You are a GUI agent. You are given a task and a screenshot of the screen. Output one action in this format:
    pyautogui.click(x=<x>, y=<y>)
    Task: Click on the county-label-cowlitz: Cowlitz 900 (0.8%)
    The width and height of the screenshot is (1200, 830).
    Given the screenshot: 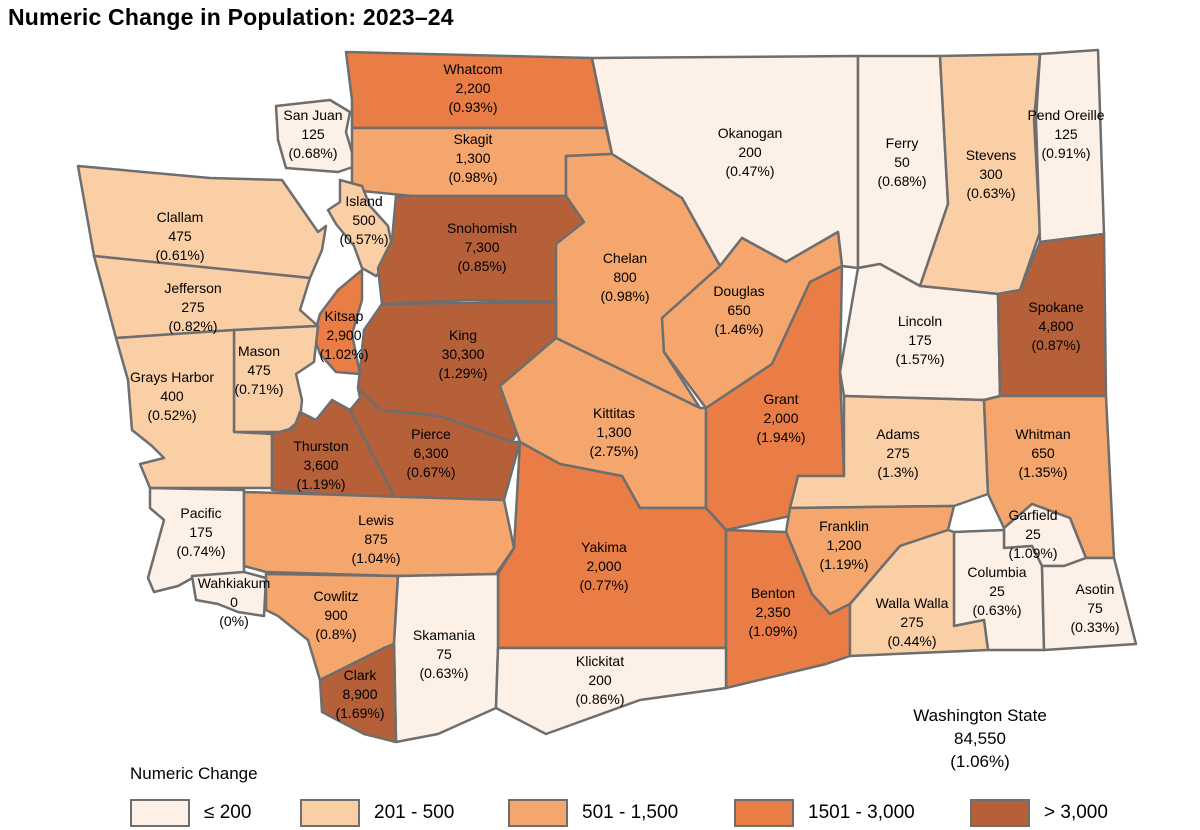 What is the action you would take?
    pyautogui.click(x=335, y=615)
    